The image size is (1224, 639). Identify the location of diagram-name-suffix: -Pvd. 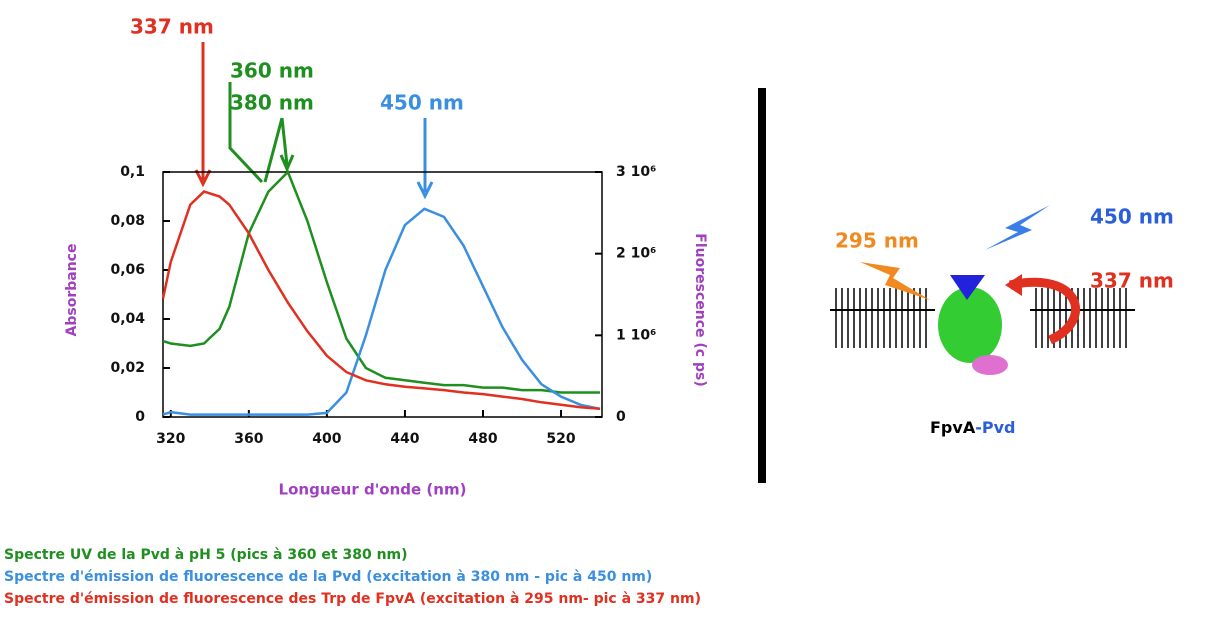
(995, 427).